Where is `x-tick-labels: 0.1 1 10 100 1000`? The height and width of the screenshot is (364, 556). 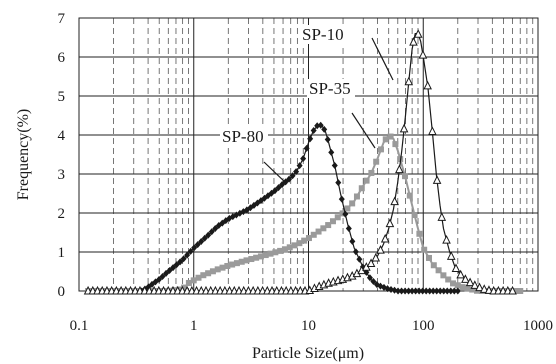
x-tick-labels: 0.1 1 10 100 1000 is located at coordinates (311, 326).